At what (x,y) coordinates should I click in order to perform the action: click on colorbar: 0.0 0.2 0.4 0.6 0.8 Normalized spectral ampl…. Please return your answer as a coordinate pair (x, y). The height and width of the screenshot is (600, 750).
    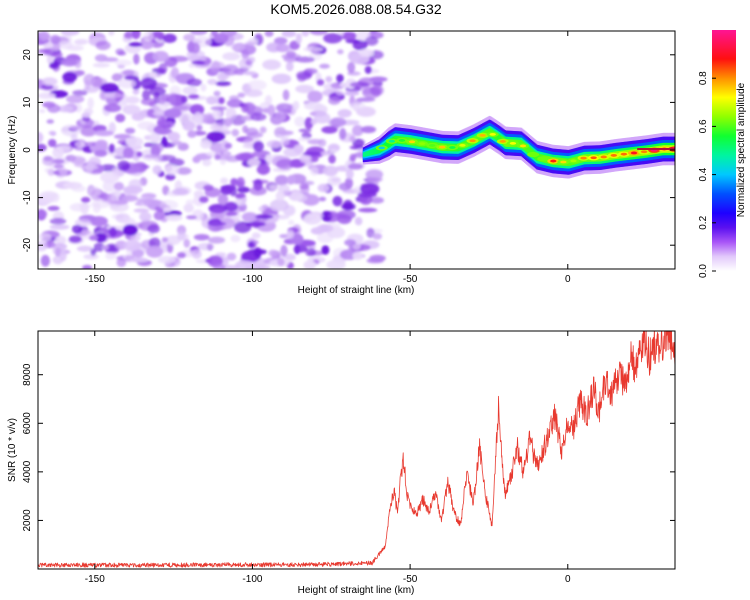
    Looking at the image, I should click on (722, 154).